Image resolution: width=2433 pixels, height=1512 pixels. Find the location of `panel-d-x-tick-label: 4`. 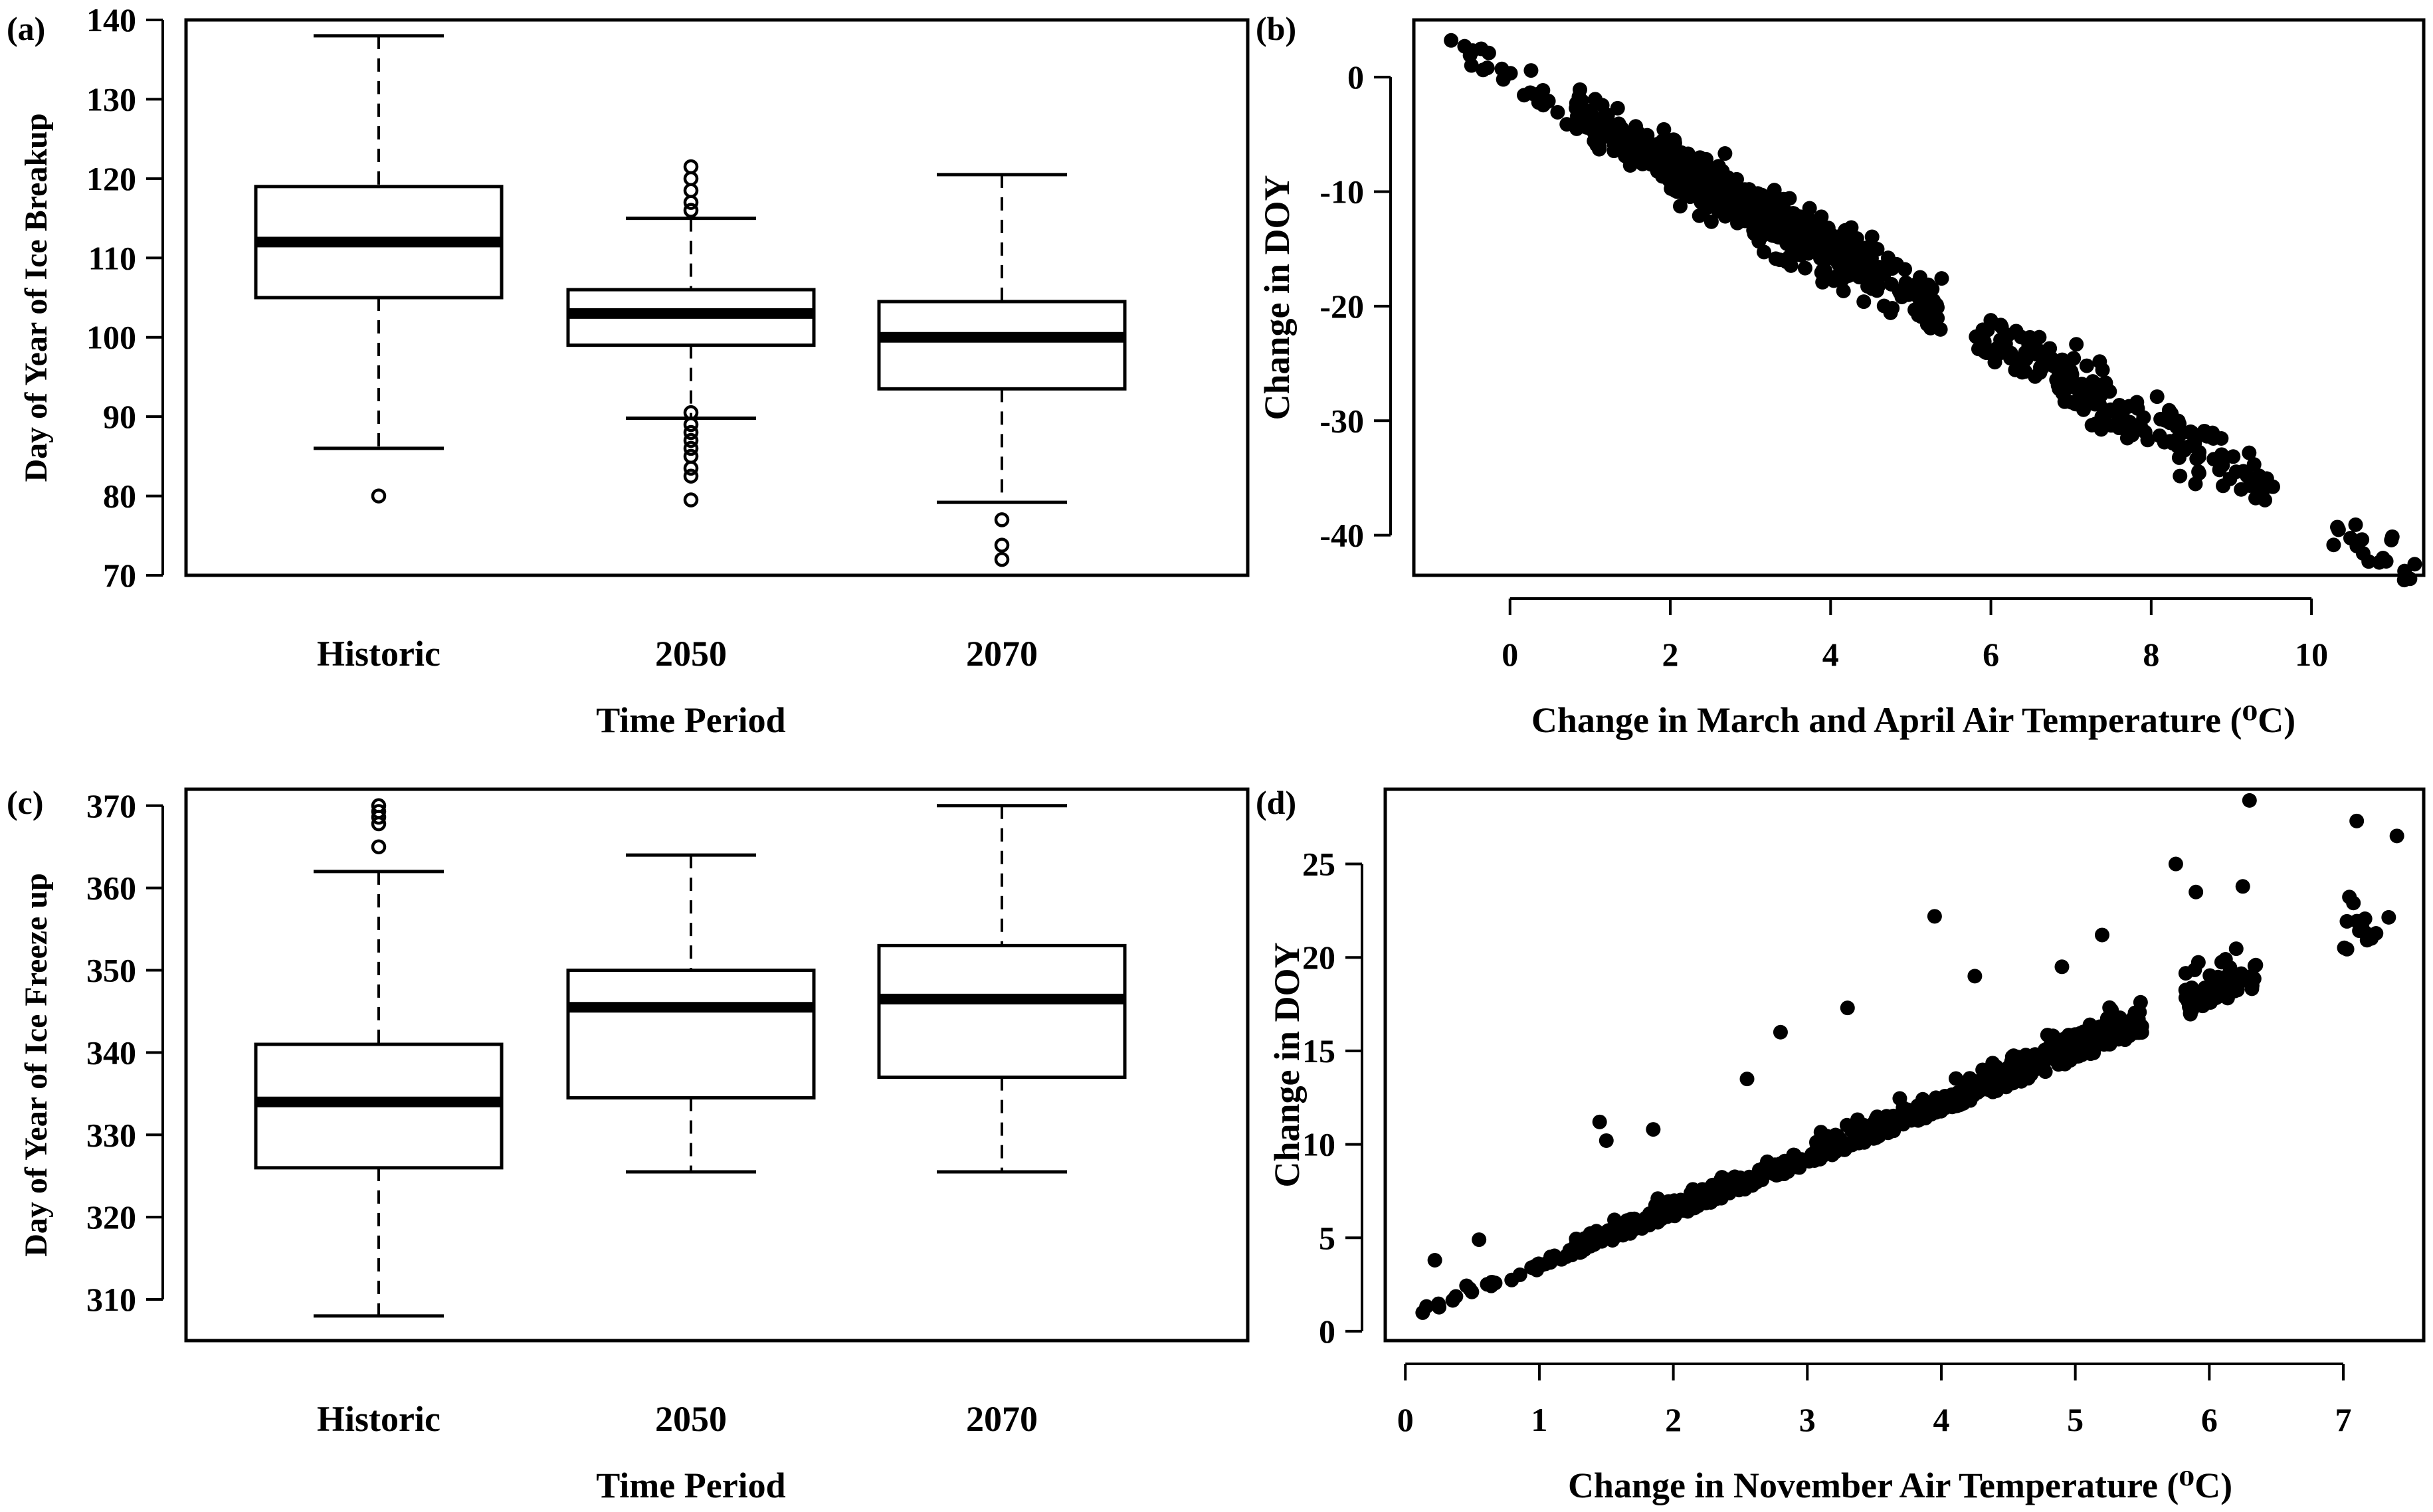

panel-d-x-tick-label: 4 is located at coordinates (1941, 1420).